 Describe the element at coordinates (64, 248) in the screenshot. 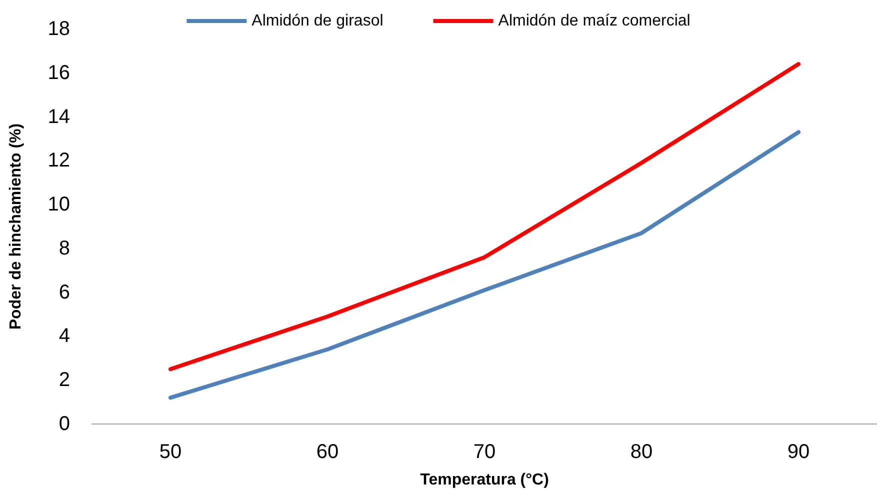

I see `y-tick-label: 8` at that location.